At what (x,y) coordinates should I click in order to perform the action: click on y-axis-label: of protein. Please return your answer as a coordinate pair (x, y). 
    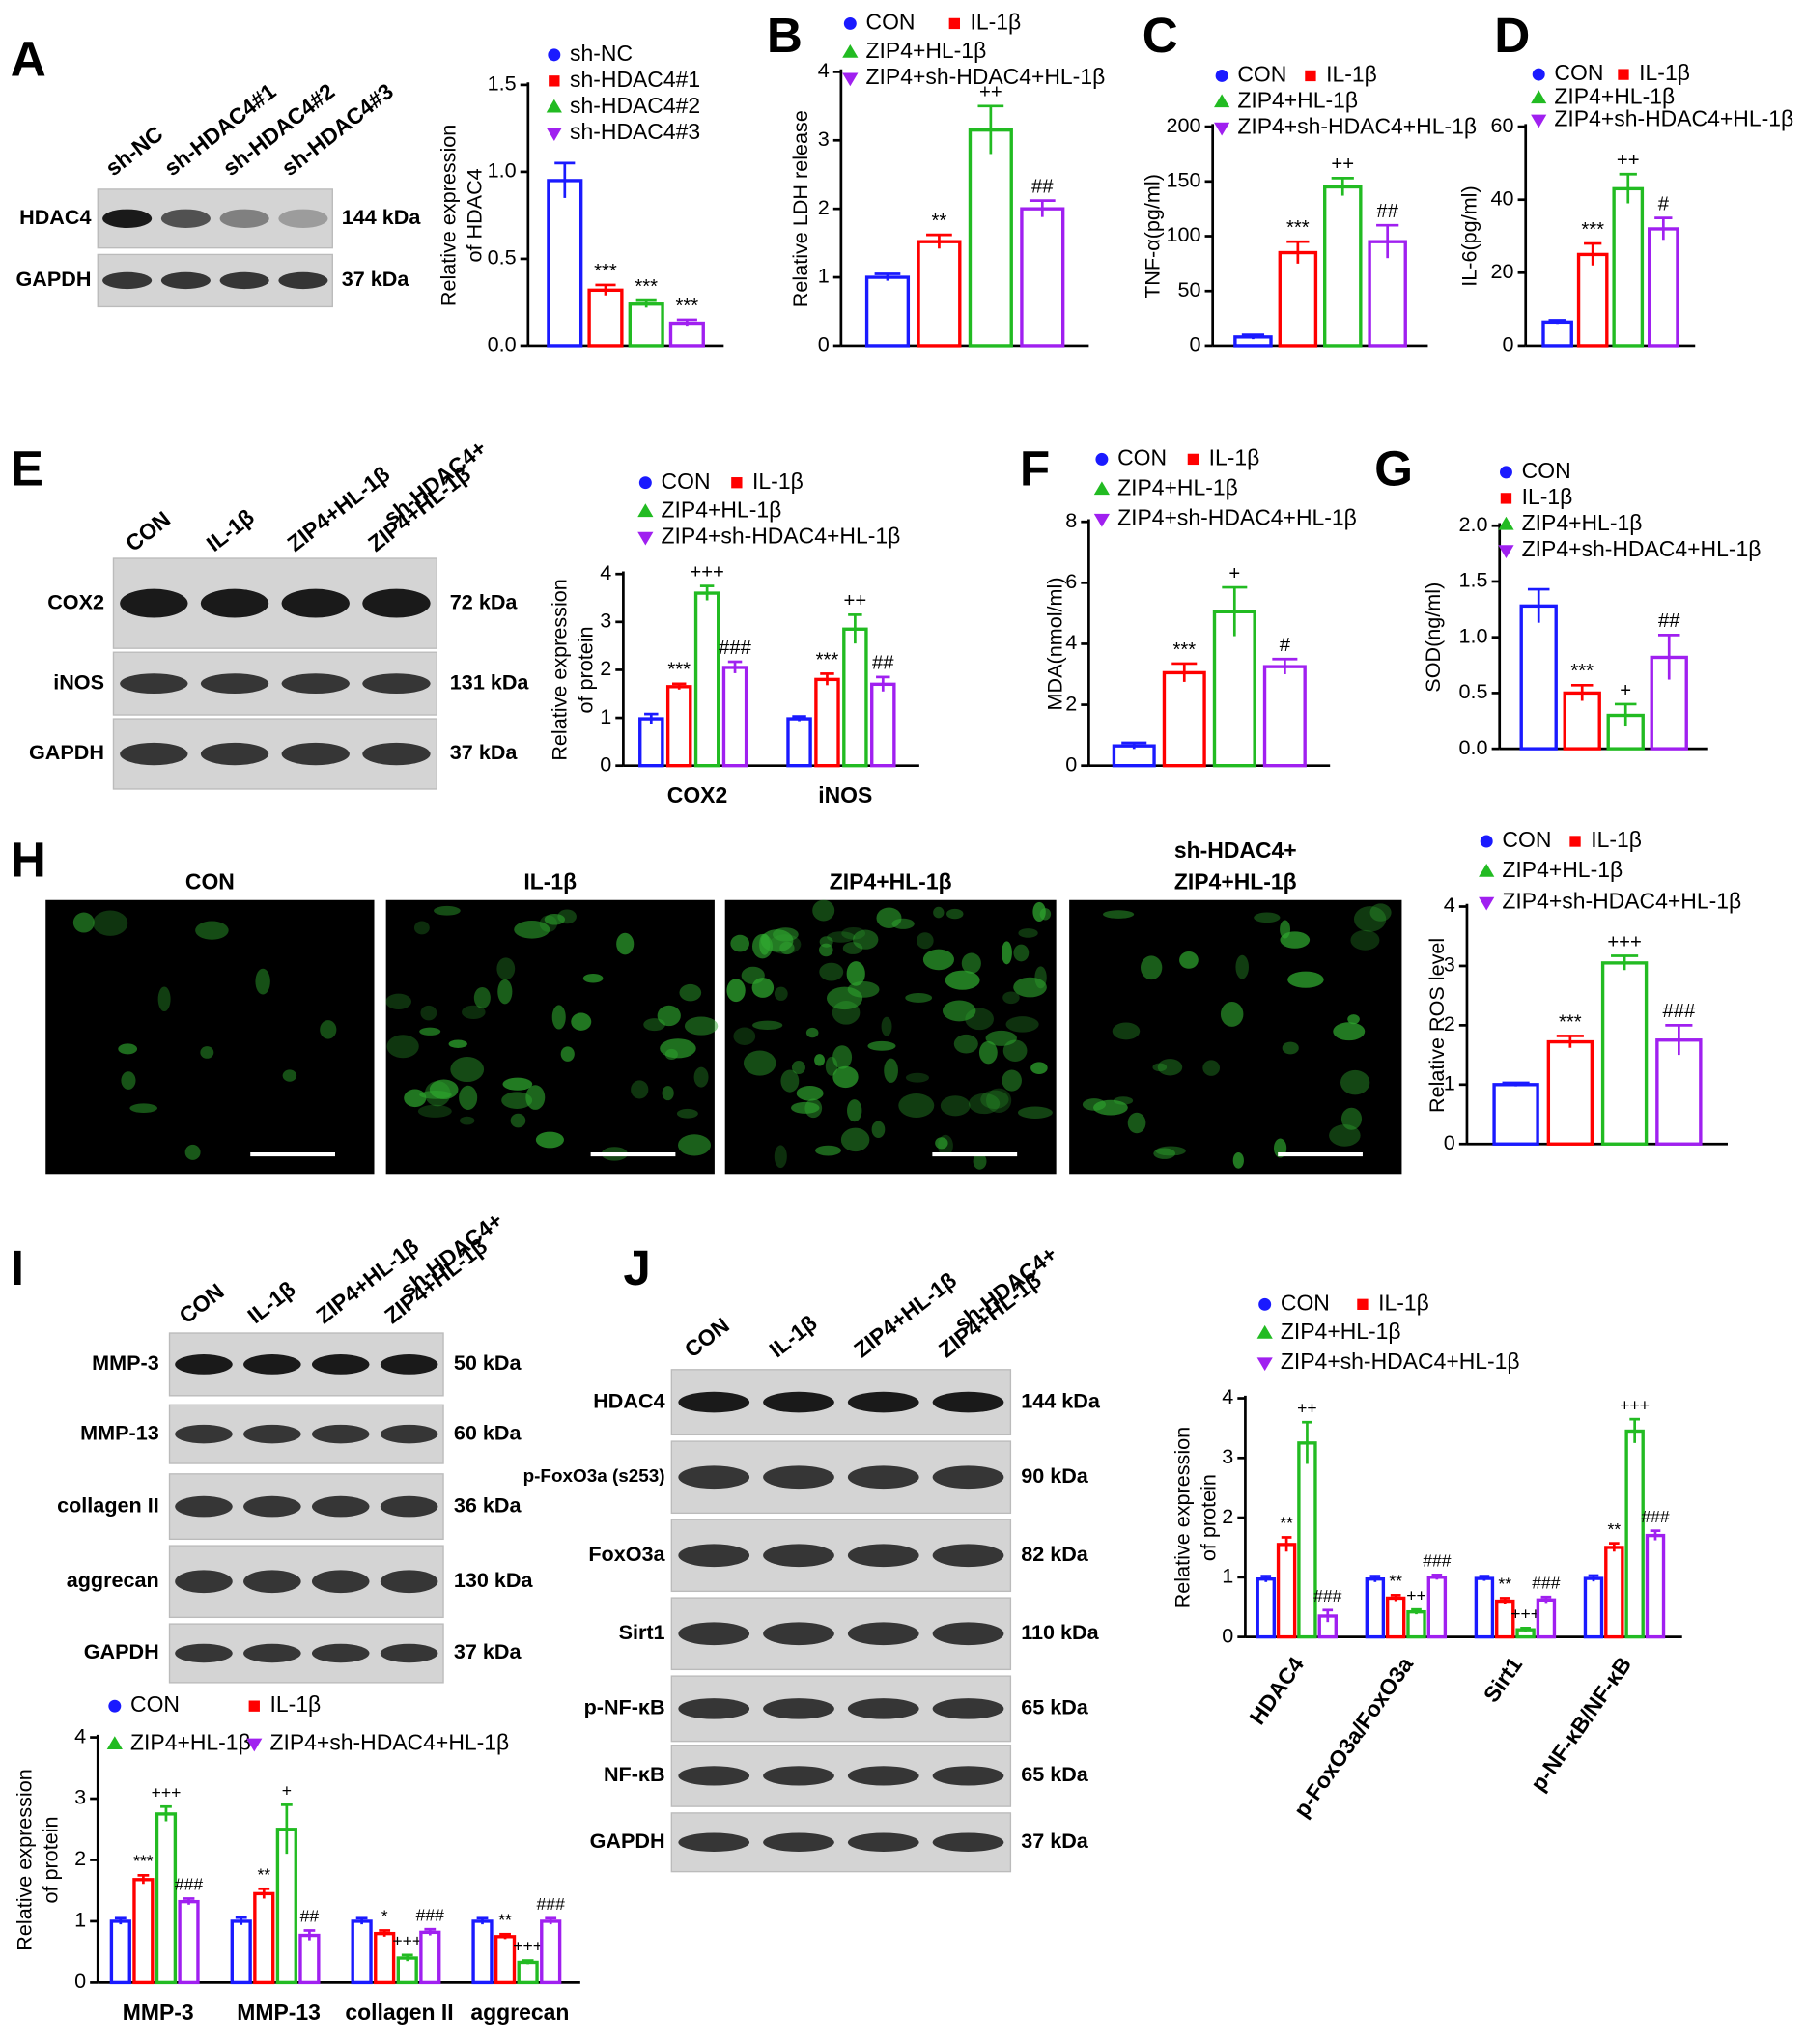
    Looking at the image, I should click on (51, 1860).